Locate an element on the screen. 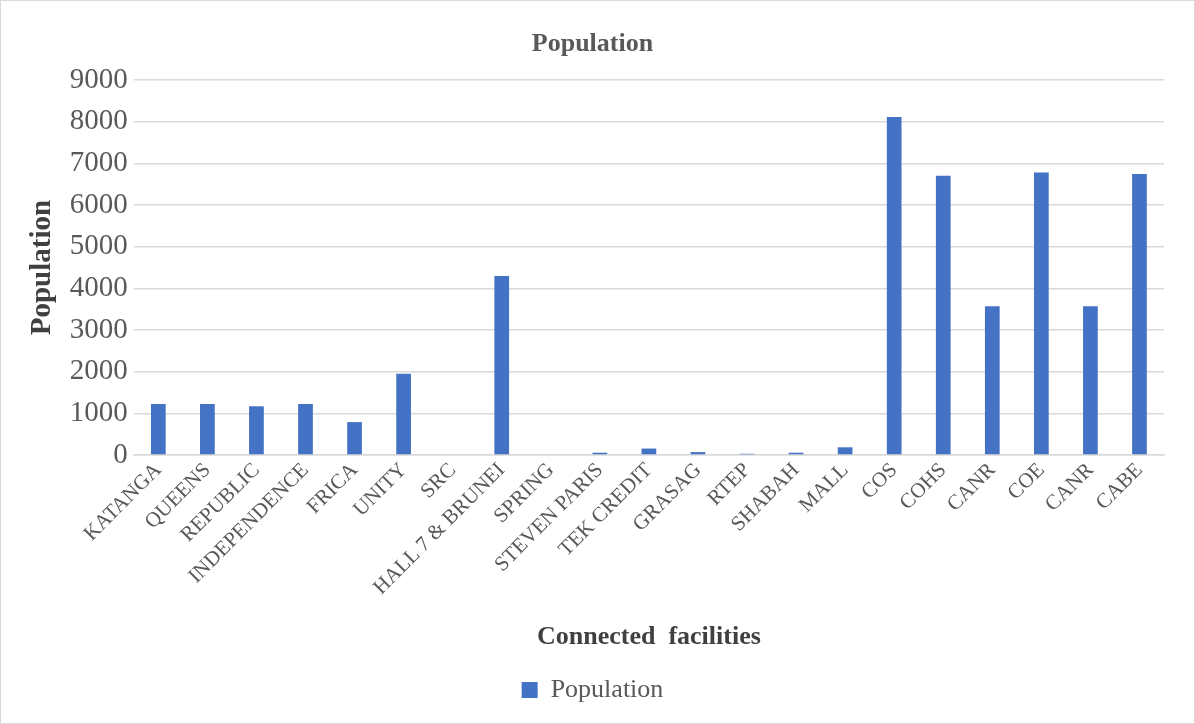 This screenshot has width=1195, height=724. y-tick-label: 3000 is located at coordinates (98, 327).